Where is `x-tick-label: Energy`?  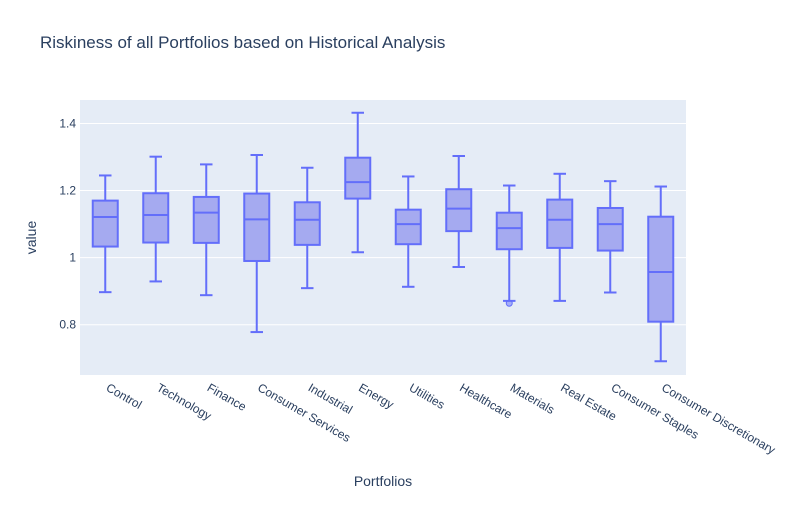 x-tick-label: Energy is located at coordinates (376, 395).